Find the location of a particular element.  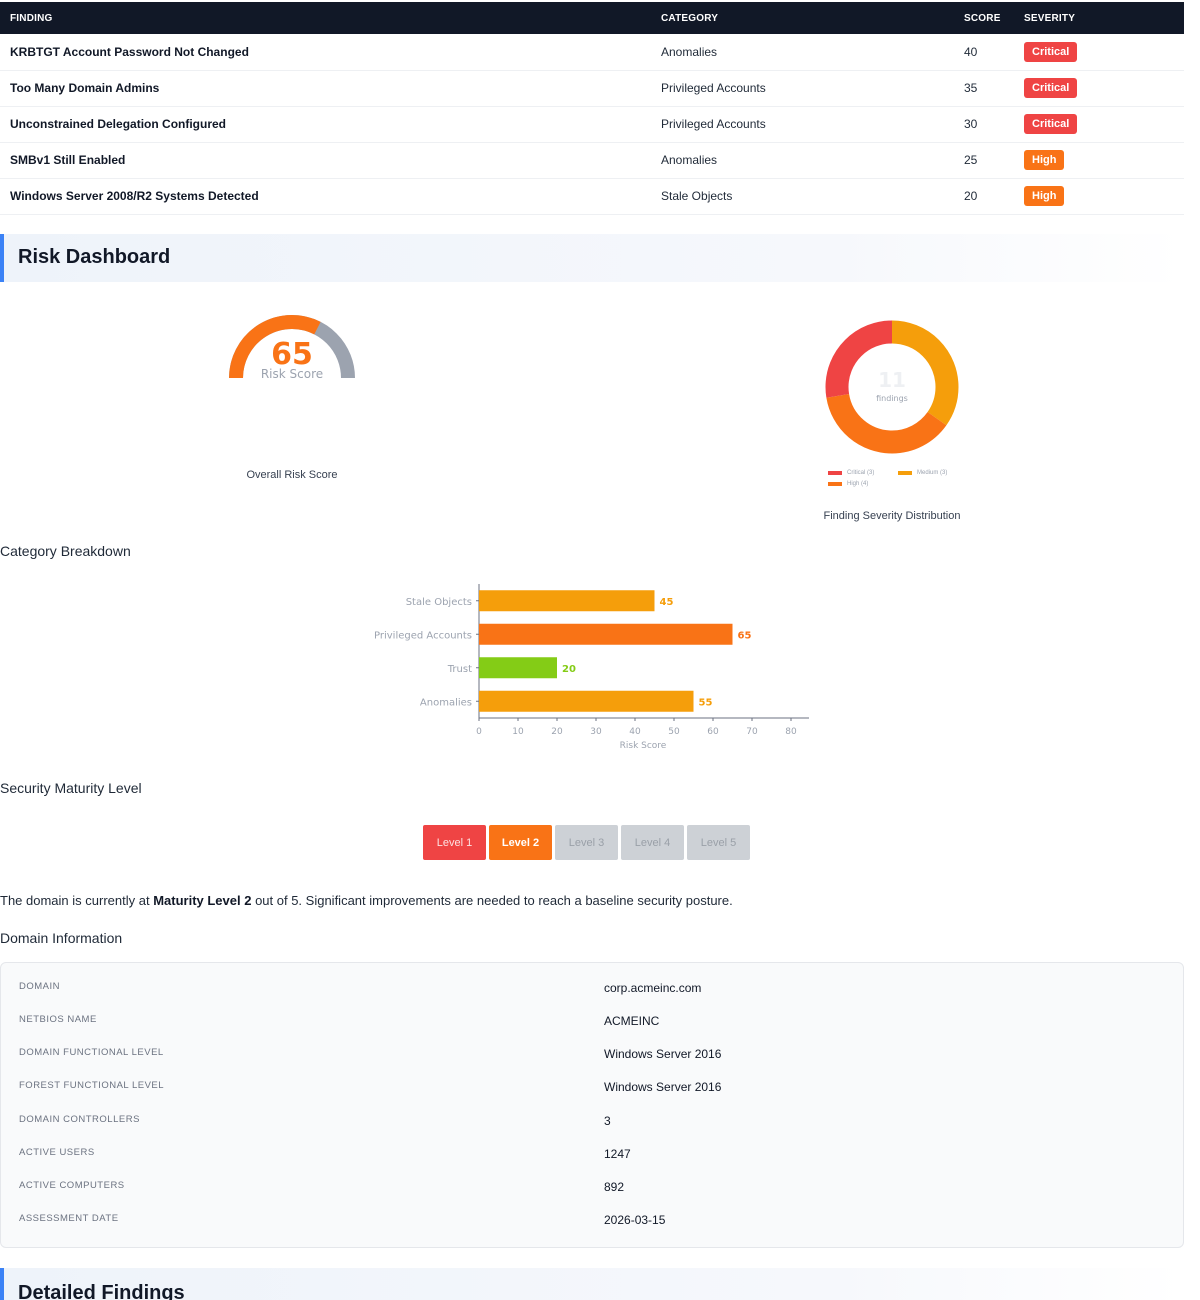

info-row-active-users: Active Users 1247 is located at coordinates (592, 1159).